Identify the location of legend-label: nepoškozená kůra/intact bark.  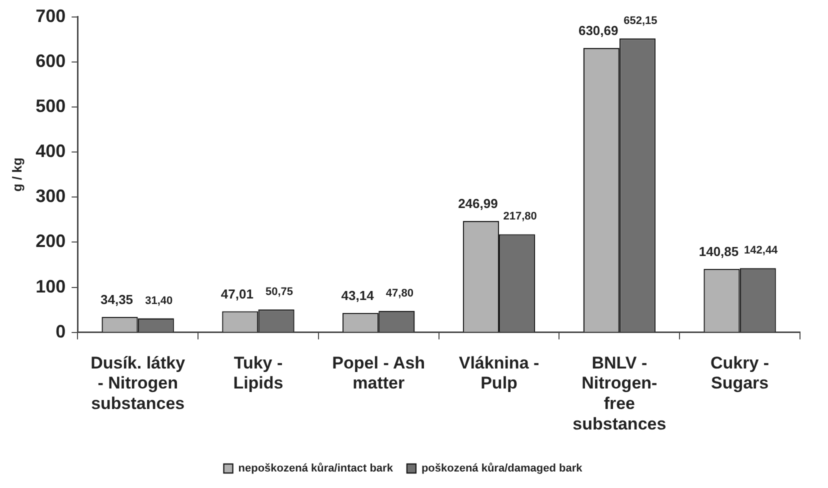
(316, 468).